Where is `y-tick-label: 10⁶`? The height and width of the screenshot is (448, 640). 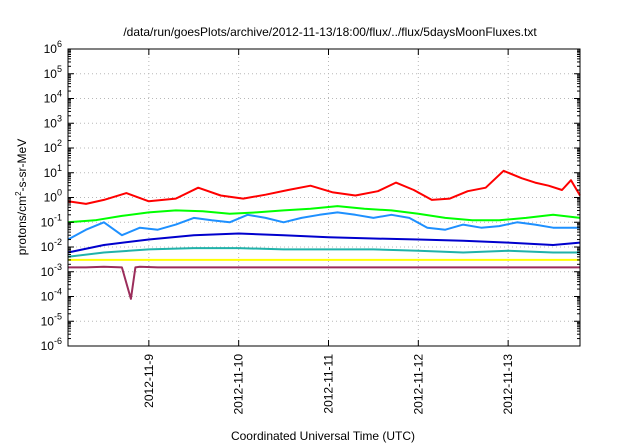
y-tick-label: 10⁶ is located at coordinates (53, 47).